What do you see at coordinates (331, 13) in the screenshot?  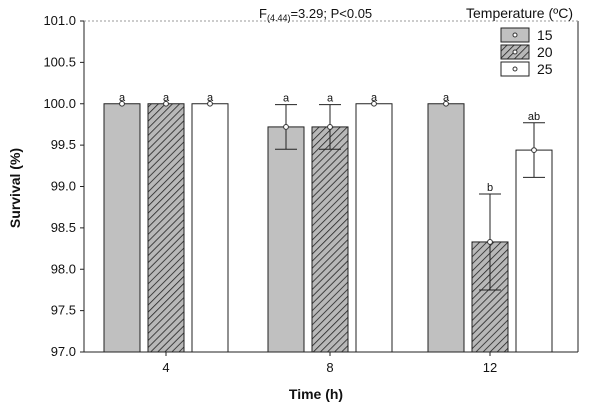 I see `stat-suffix: =3.29; P<0.05` at bounding box center [331, 13].